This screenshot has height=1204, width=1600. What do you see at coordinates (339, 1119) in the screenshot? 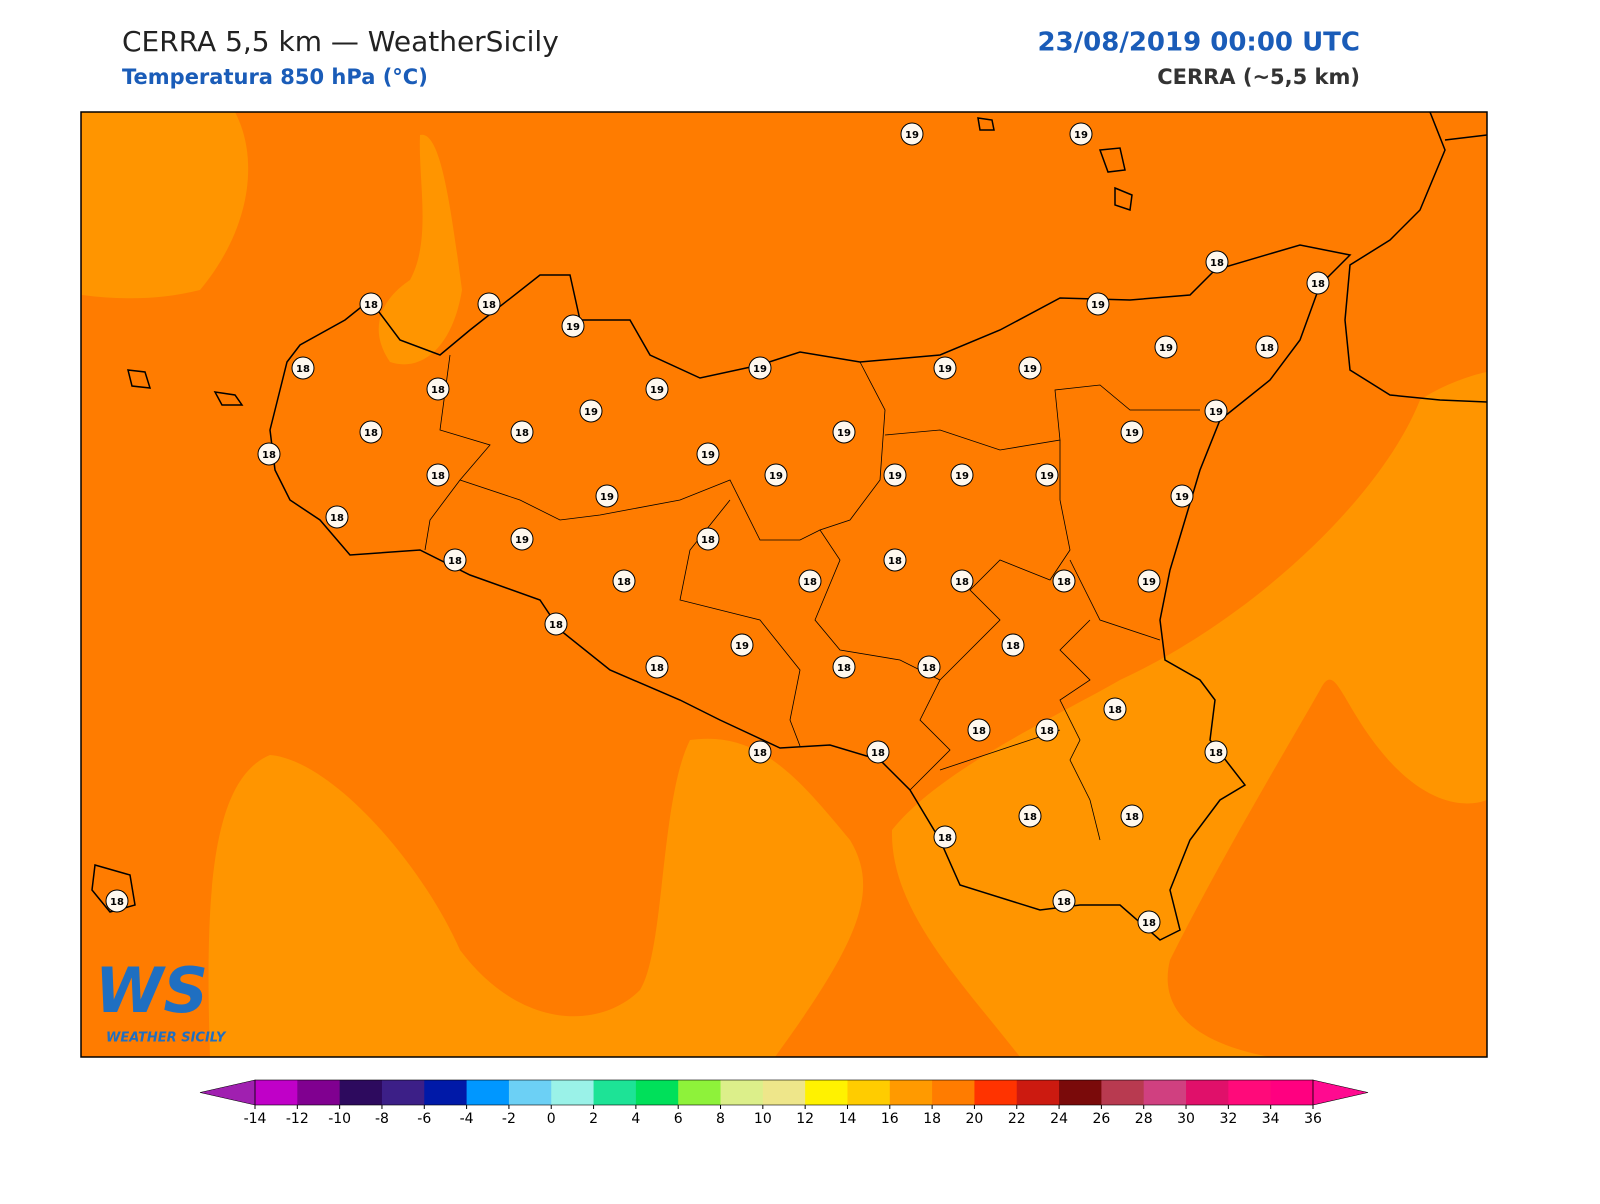
I see `colorbar-tick-label: -10` at bounding box center [339, 1119].